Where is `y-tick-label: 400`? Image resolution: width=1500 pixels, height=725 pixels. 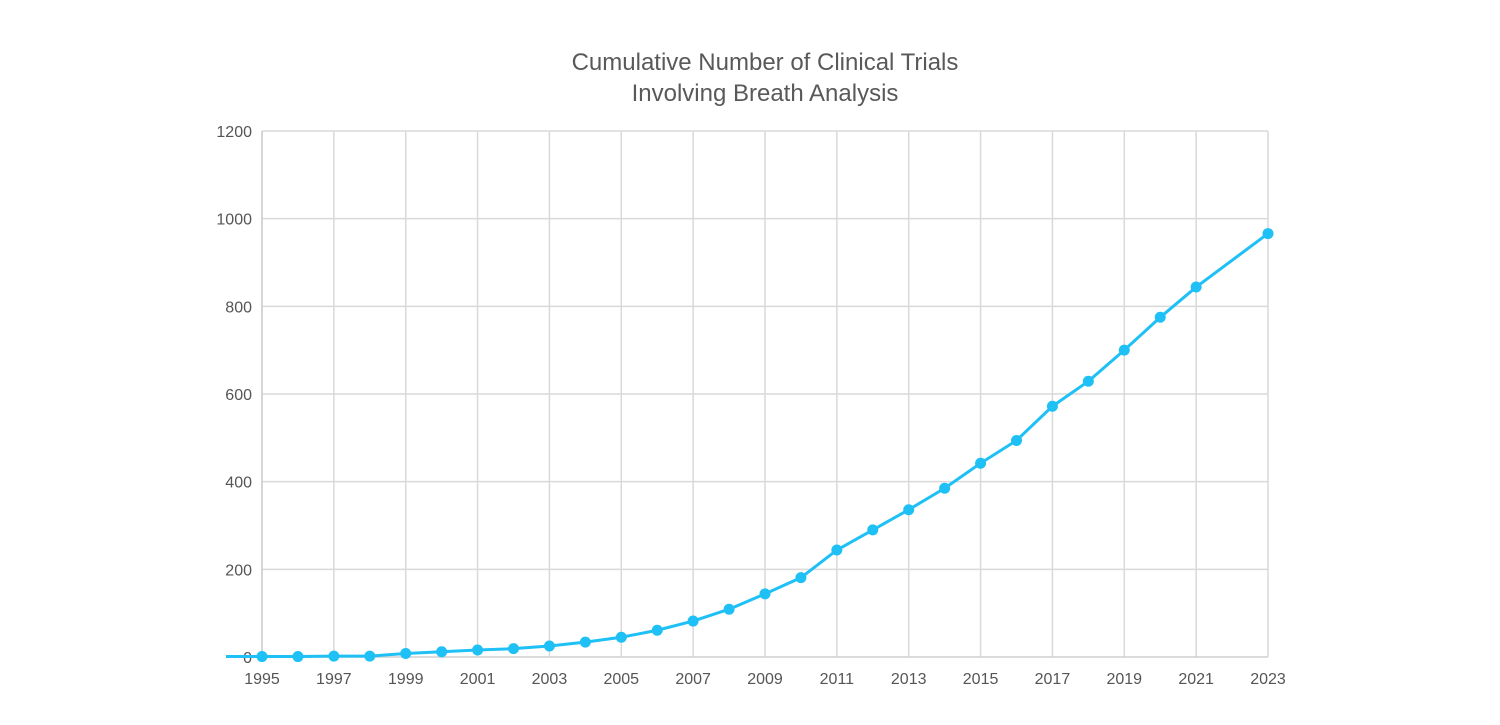
y-tick-label: 400 is located at coordinates (238, 483).